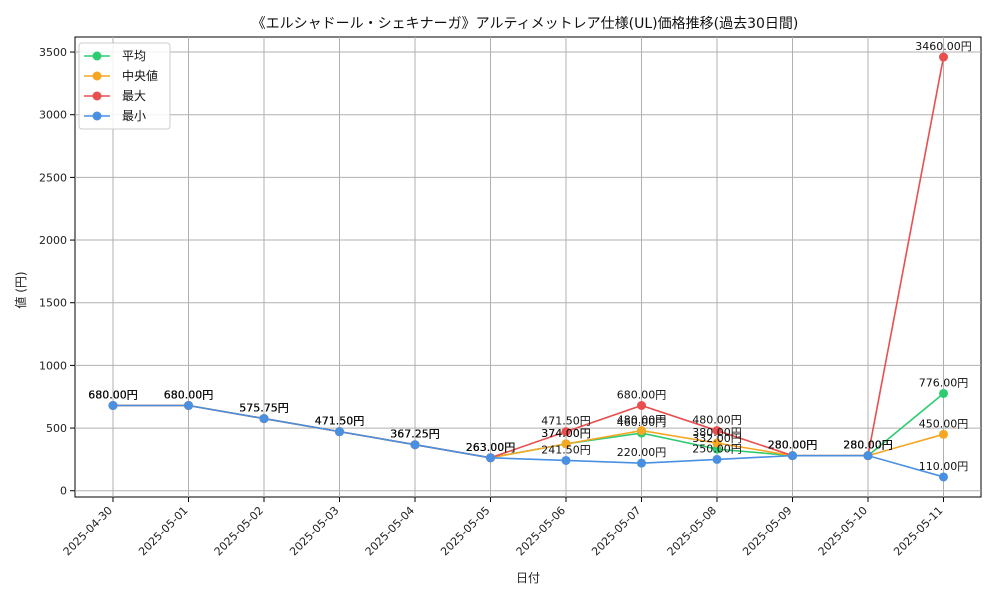  What do you see at coordinates (415, 434) in the screenshot?
I see `data-label: 367.25円` at bounding box center [415, 434].